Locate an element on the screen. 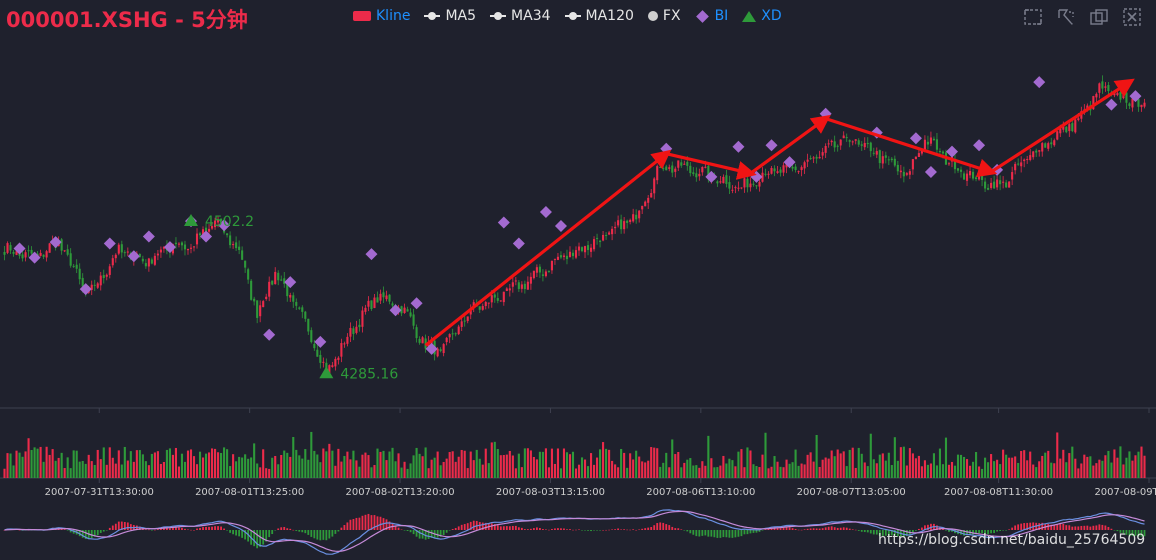 The height and width of the screenshot is (560, 1156). legend-item-ma34: MA34 is located at coordinates (520, 16).